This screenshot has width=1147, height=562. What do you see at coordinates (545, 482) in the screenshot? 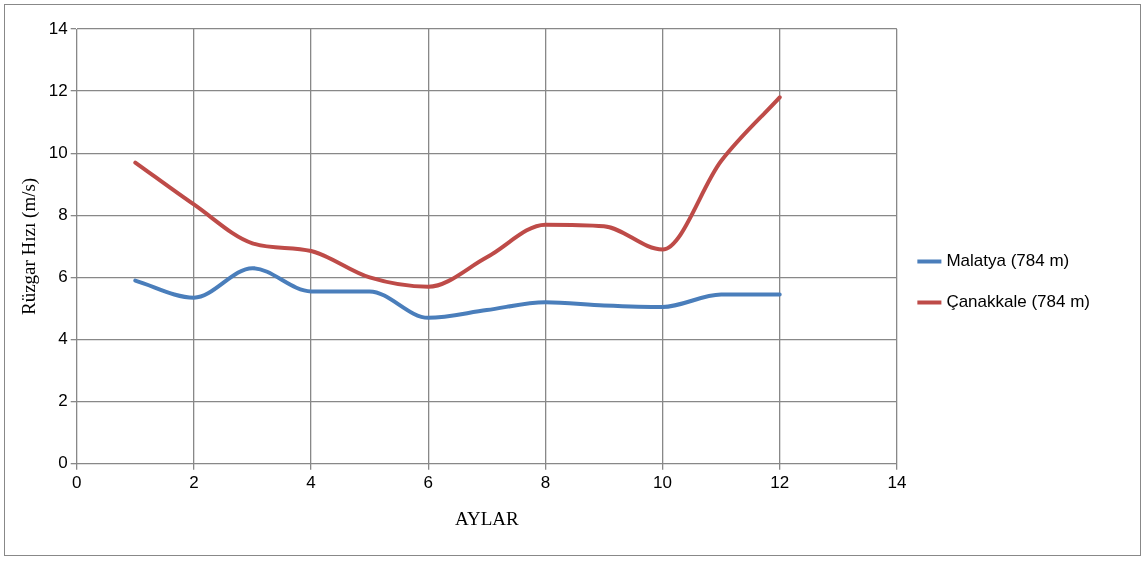
I see `x-tick-label: 8` at bounding box center [545, 482].